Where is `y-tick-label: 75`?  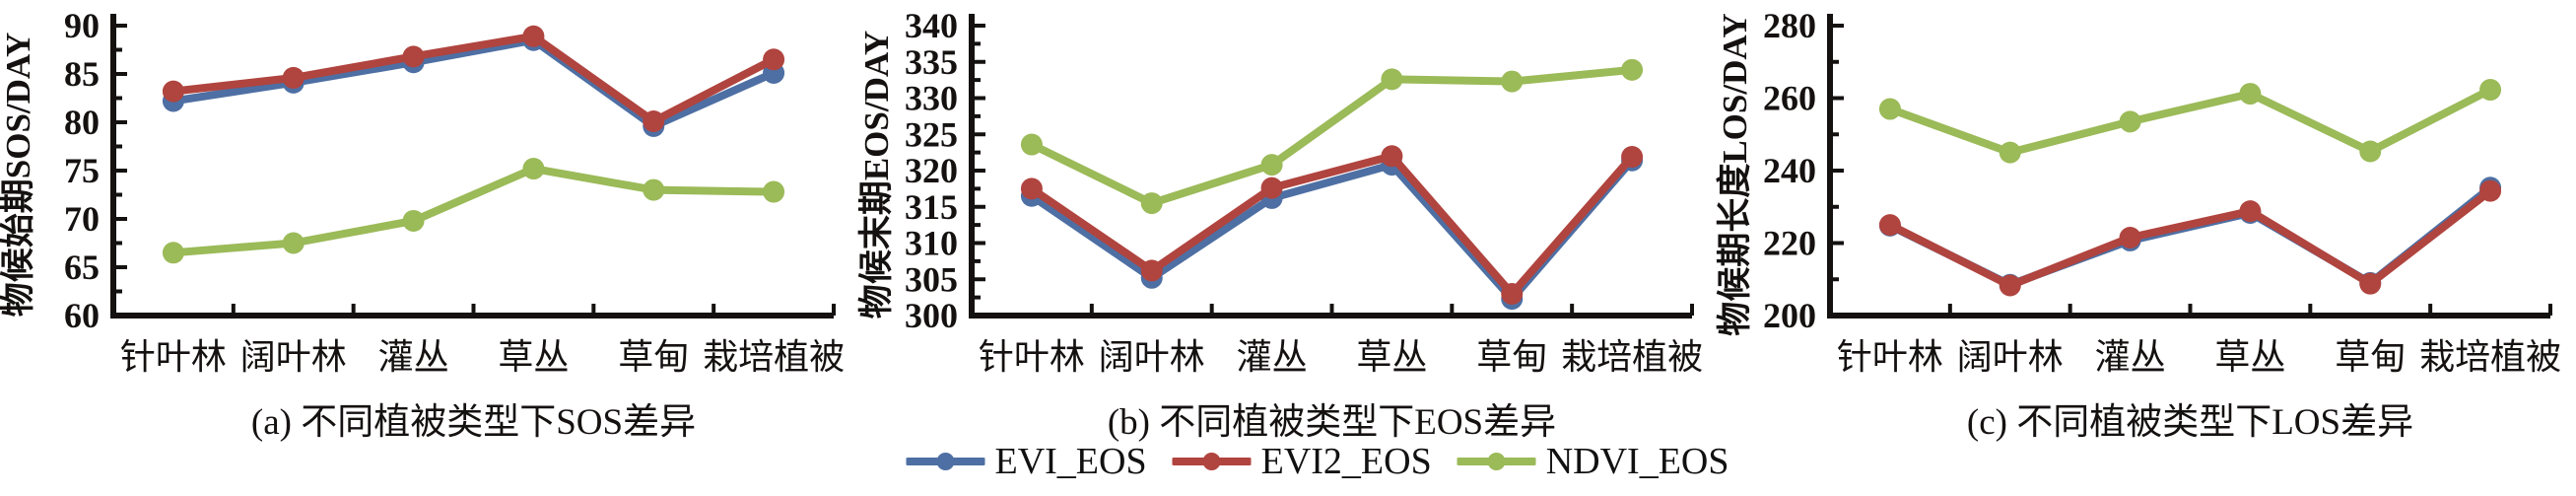
y-tick-label: 75 is located at coordinates (82, 170).